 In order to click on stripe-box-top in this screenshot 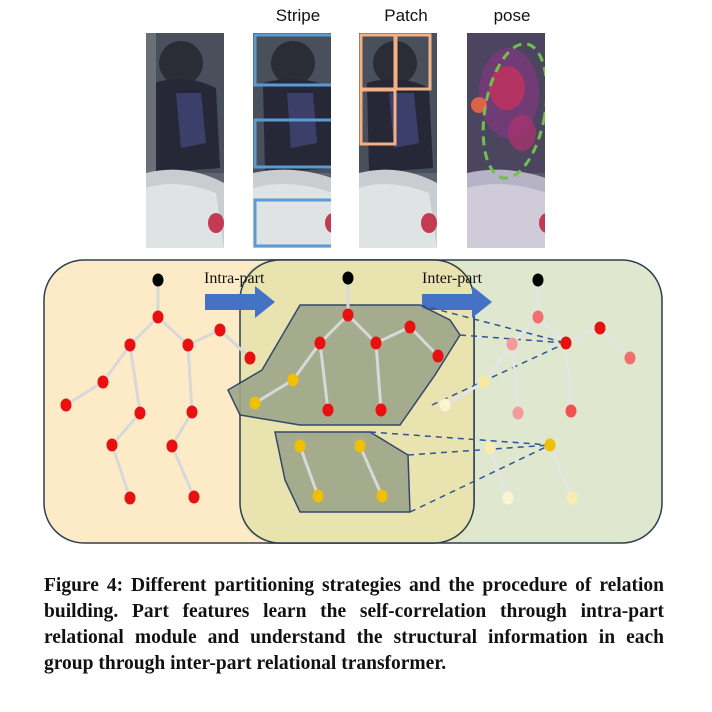, I will do `click(292, 60)`.